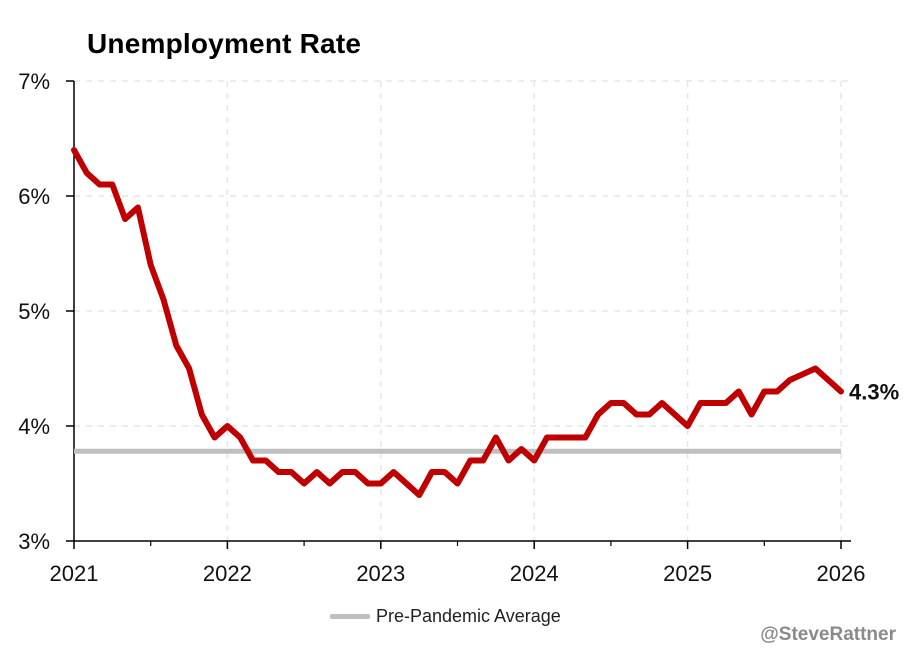 The height and width of the screenshot is (649, 916). Describe the element at coordinates (468, 616) in the screenshot. I see `legend-label-reference: Pre-Pandemic Average` at that location.